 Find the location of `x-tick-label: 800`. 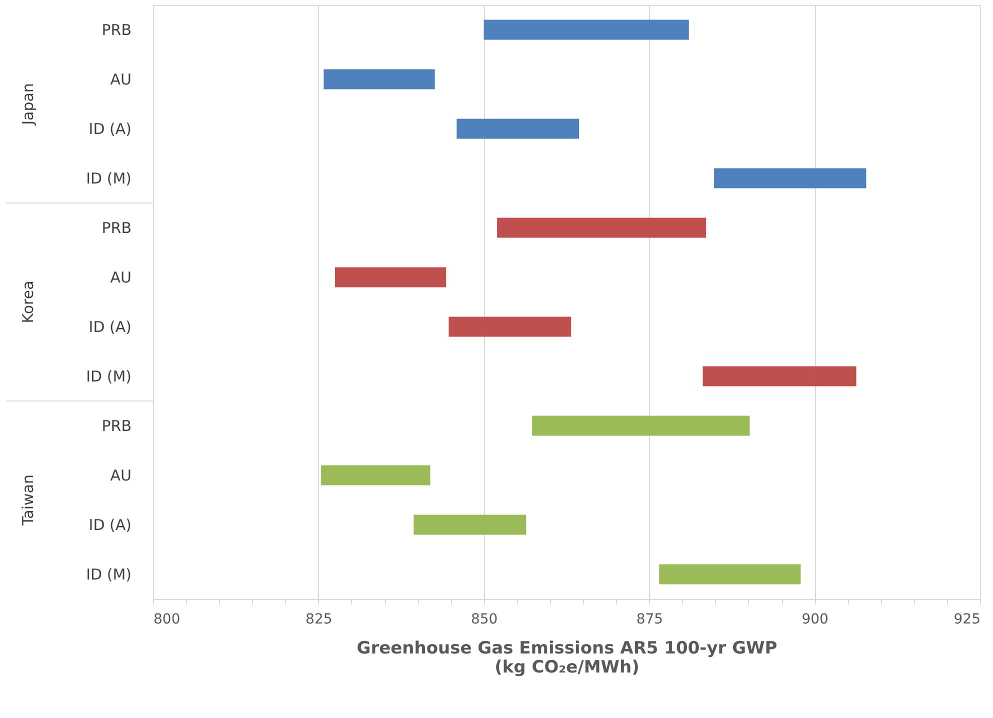

x-tick-label: 800 is located at coordinates (167, 620).